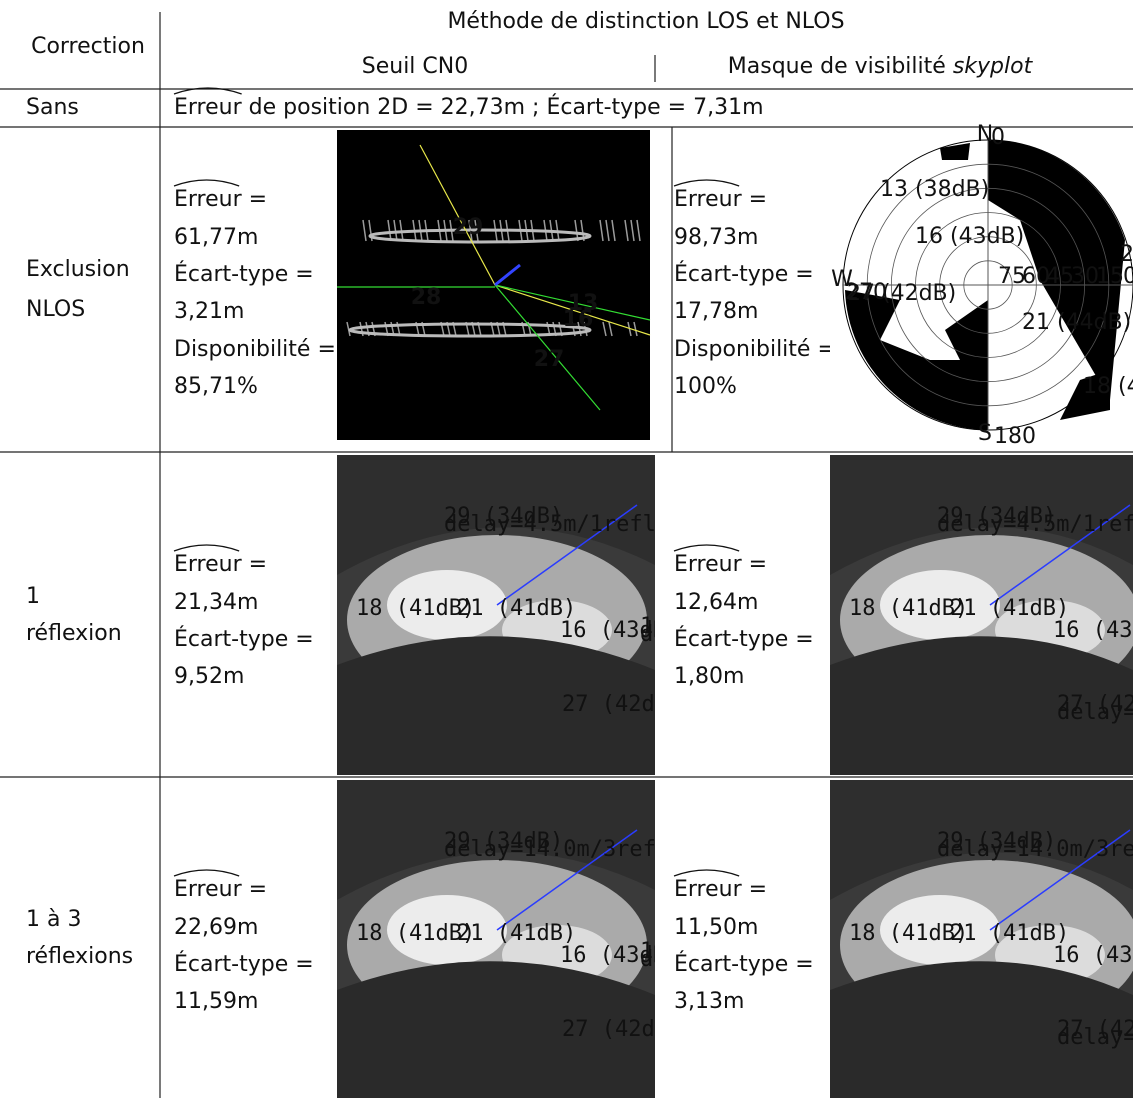 The image size is (1133, 1098). I want to click on image-label: 16, so click(578, 319).